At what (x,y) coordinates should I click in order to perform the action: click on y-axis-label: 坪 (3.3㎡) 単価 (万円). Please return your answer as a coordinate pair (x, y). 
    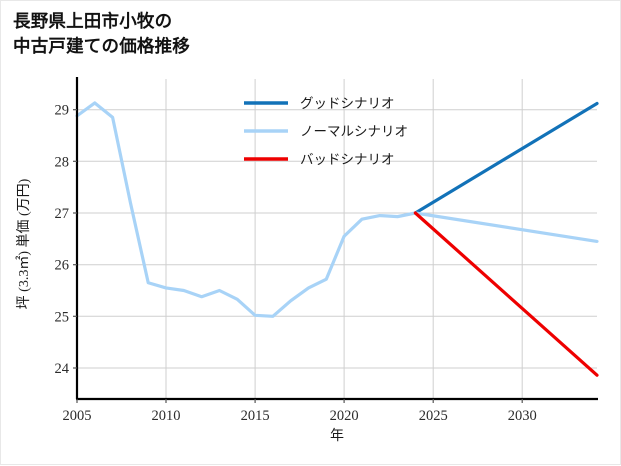
    Looking at the image, I should click on (24, 243).